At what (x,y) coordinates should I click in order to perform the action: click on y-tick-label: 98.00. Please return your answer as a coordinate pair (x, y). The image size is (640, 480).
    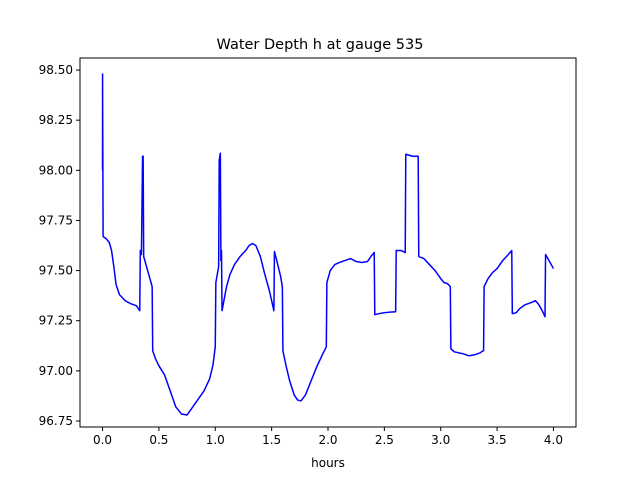
    Looking at the image, I should click on (56, 170).